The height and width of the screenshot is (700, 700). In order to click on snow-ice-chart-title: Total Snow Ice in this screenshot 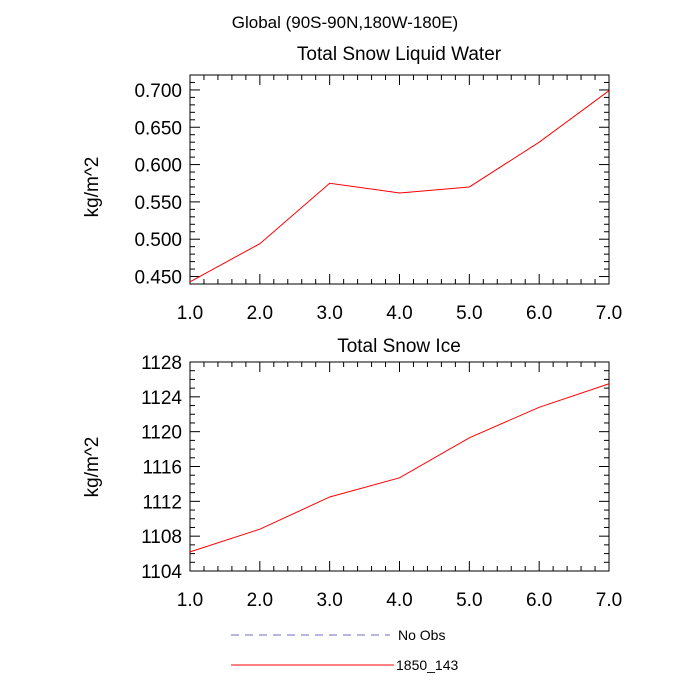, I will do `click(399, 346)`.